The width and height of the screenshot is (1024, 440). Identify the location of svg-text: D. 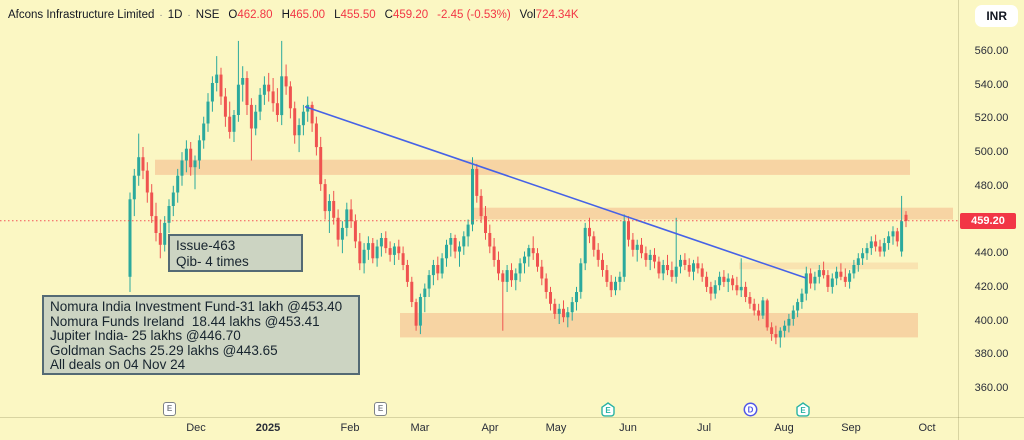
(751, 410).